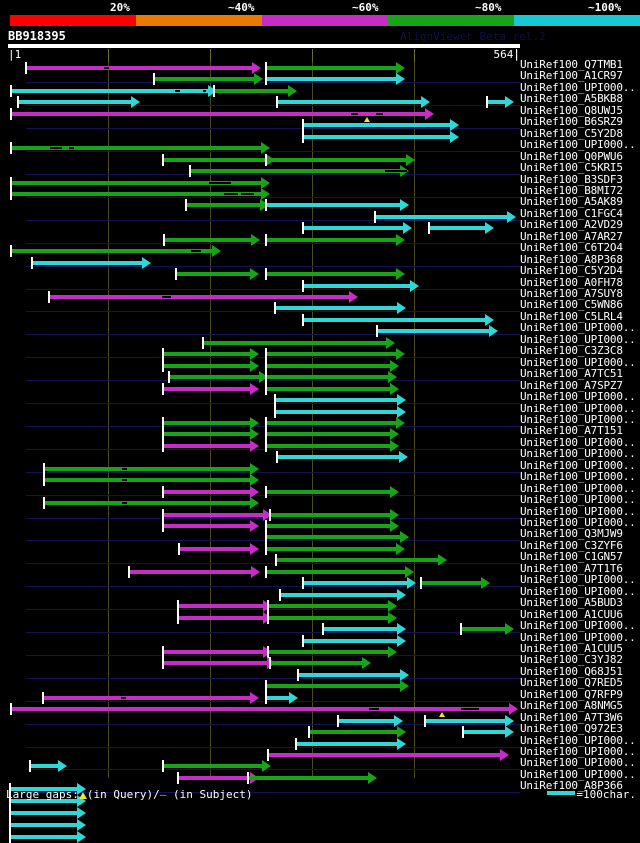  Describe the element at coordinates (571, 168) in the screenshot. I see `hit-label: UniRef100_C5KRI5` at that location.